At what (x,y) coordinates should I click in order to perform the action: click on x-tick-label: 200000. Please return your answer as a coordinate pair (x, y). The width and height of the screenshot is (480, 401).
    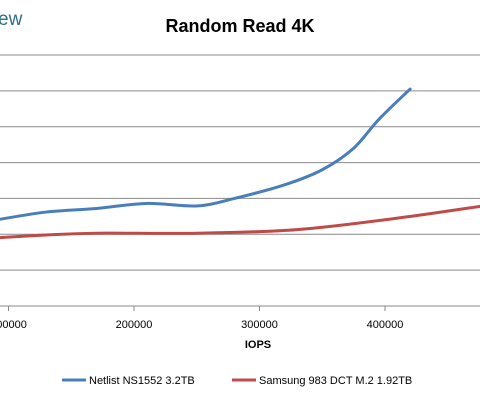
    Looking at the image, I should click on (134, 325).